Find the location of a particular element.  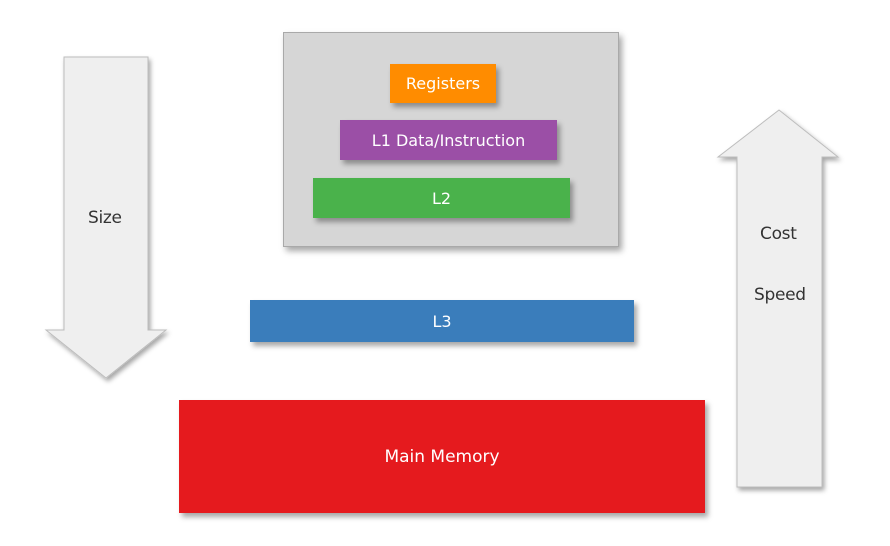

l1-cache-block: L1 Data/Instruction is located at coordinates (448, 140).